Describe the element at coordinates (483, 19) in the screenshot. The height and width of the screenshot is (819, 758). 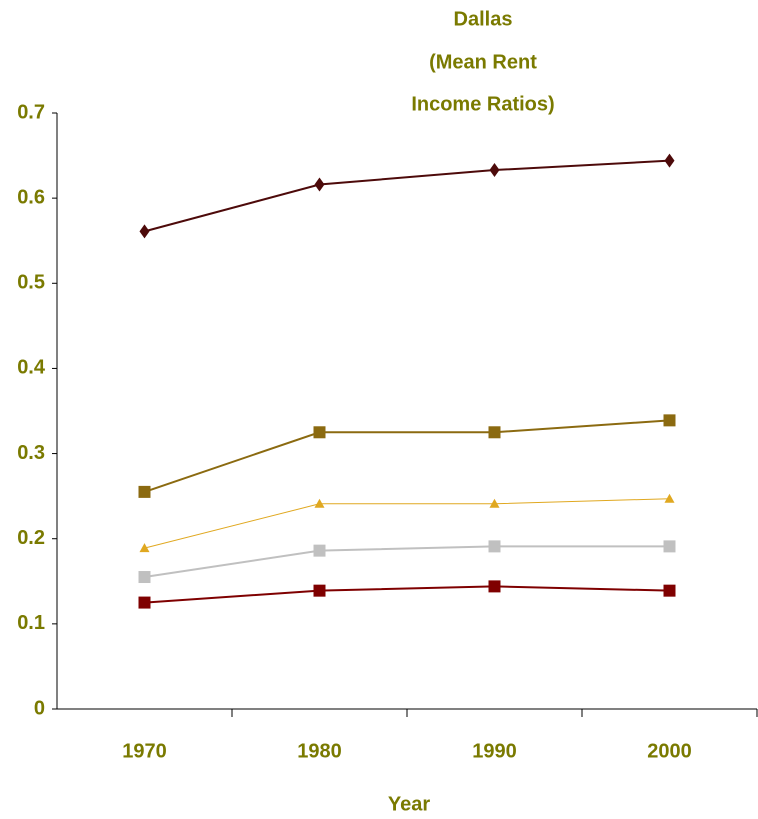
I see `chart-title: Dallas` at that location.